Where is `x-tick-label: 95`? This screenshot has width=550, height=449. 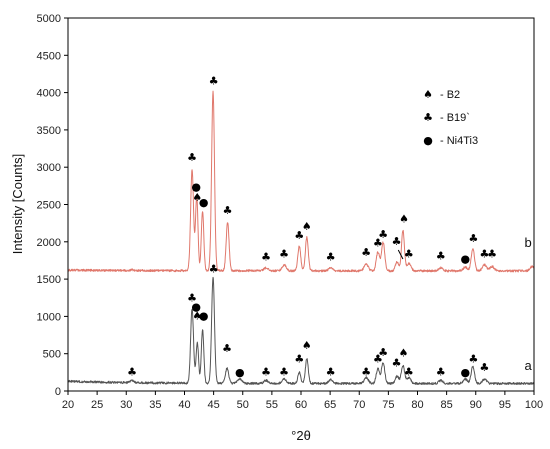 x-tick-label: 95 is located at coordinates (505, 405).